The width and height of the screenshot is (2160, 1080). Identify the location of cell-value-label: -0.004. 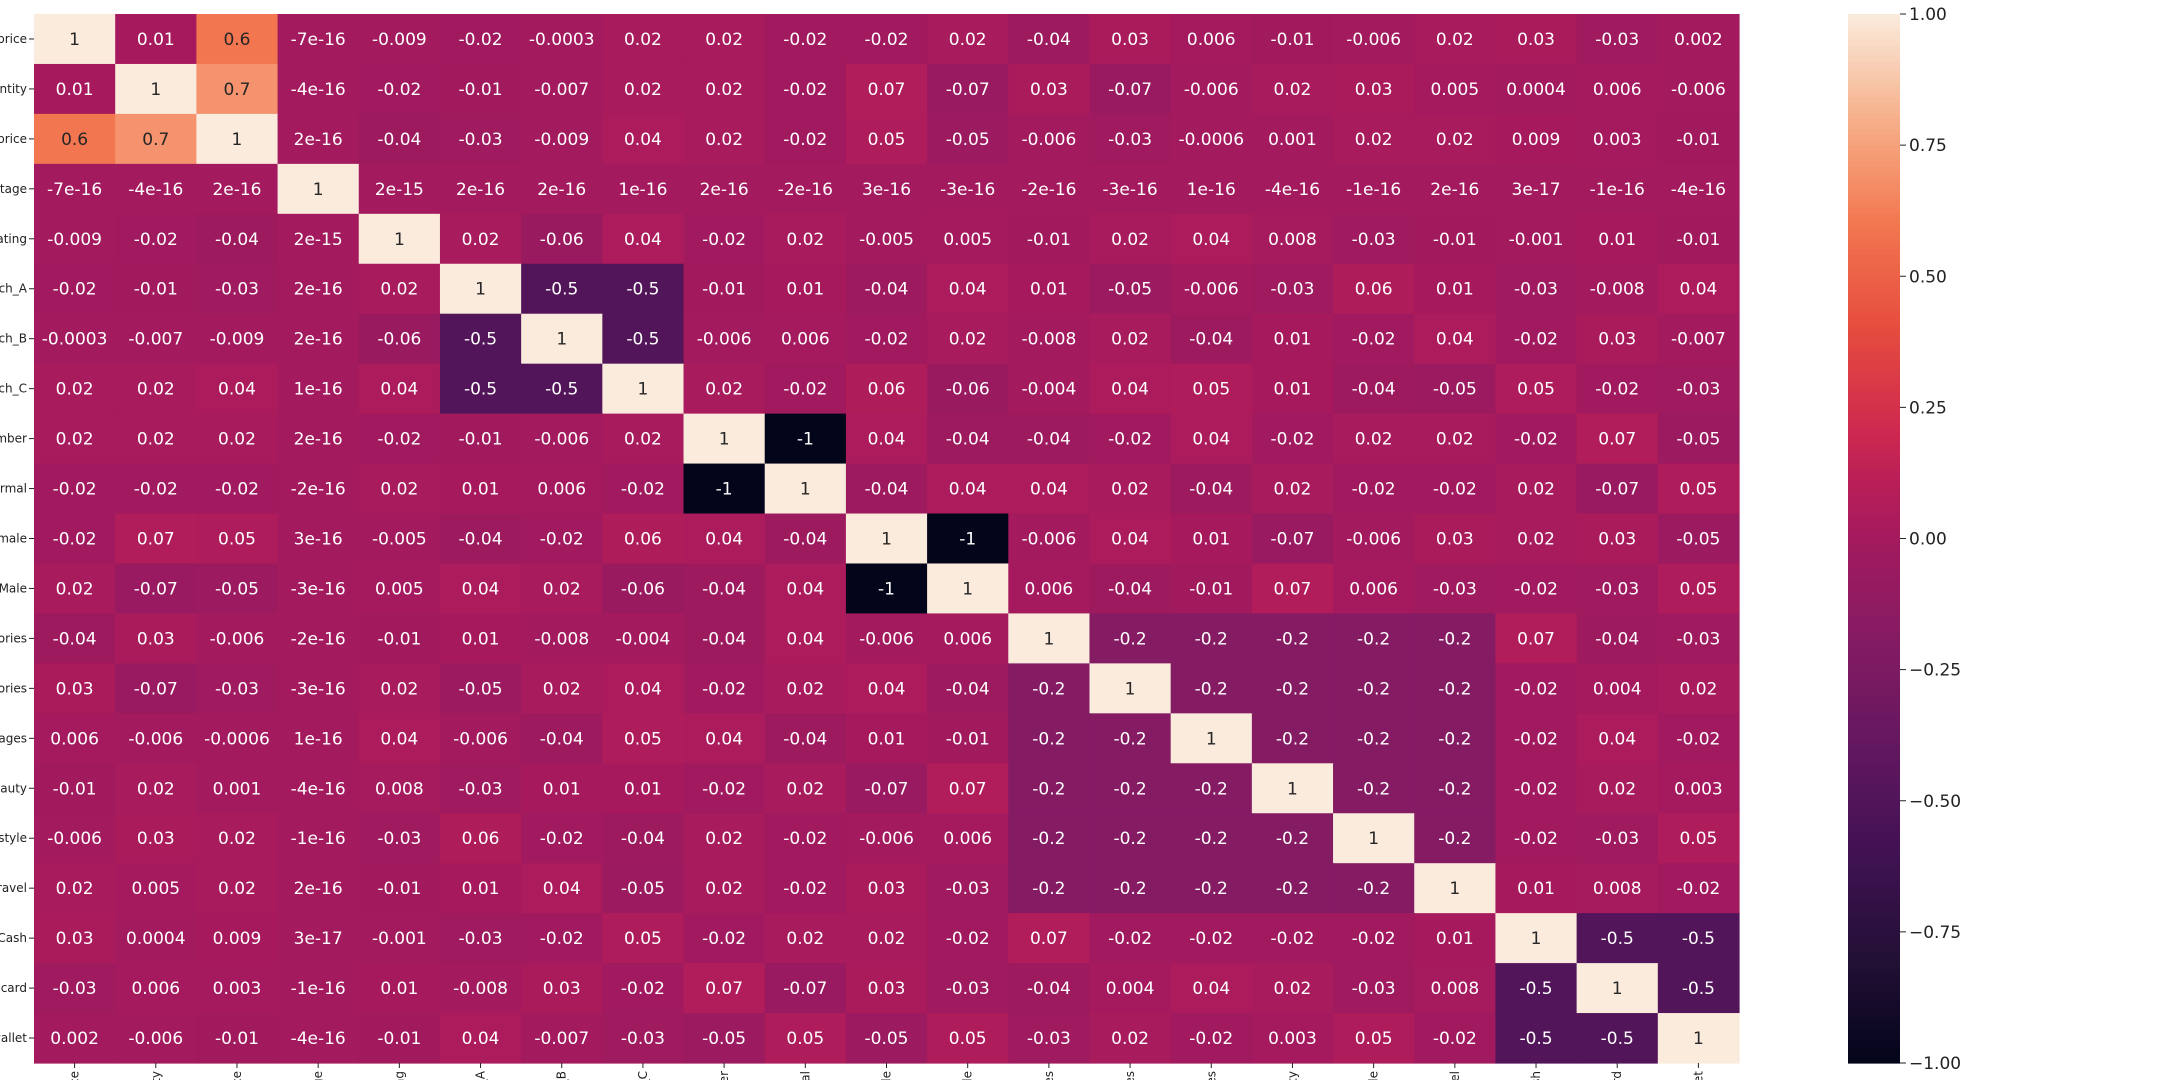
(1048, 390).